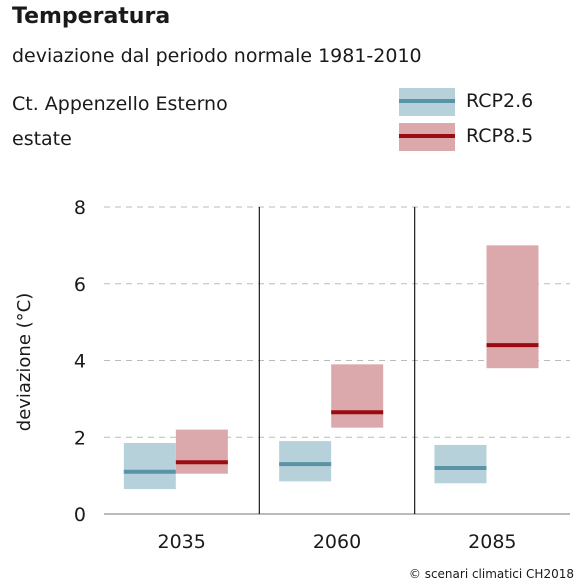  What do you see at coordinates (181, 542) in the screenshot?
I see `x-tick-label: 2035` at bounding box center [181, 542].